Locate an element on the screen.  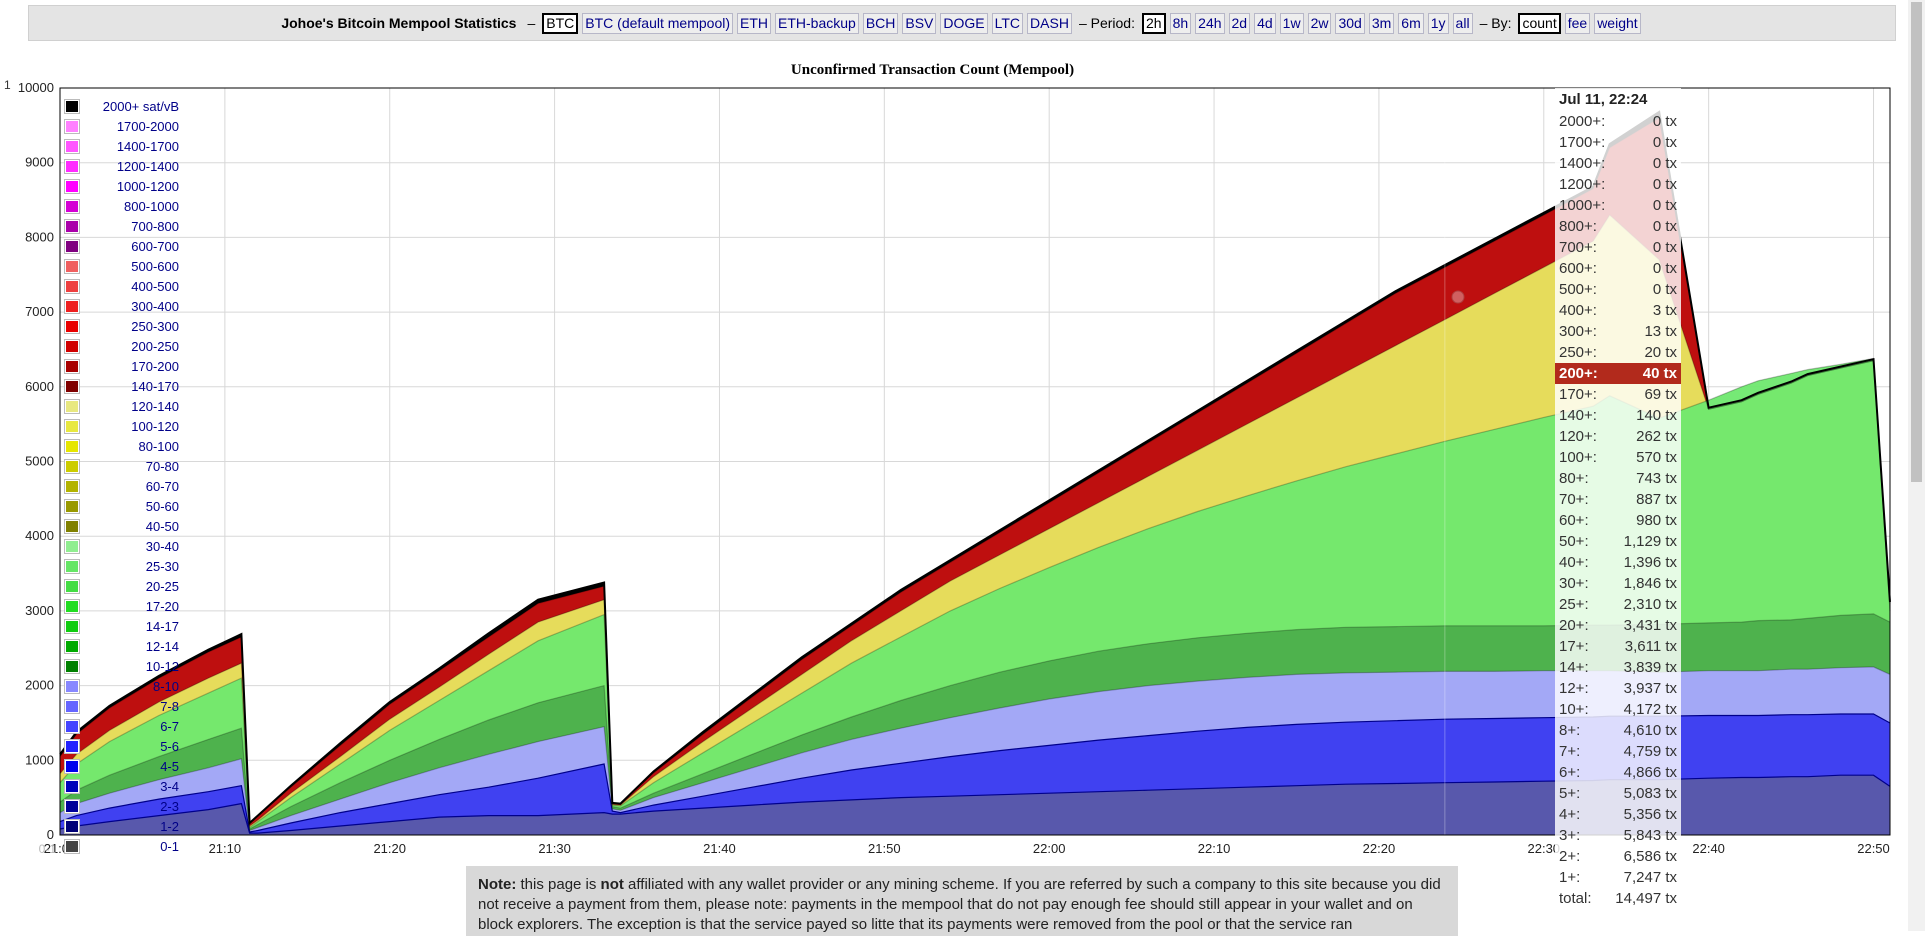
legend-item: 25-30 is located at coordinates (121, 566).